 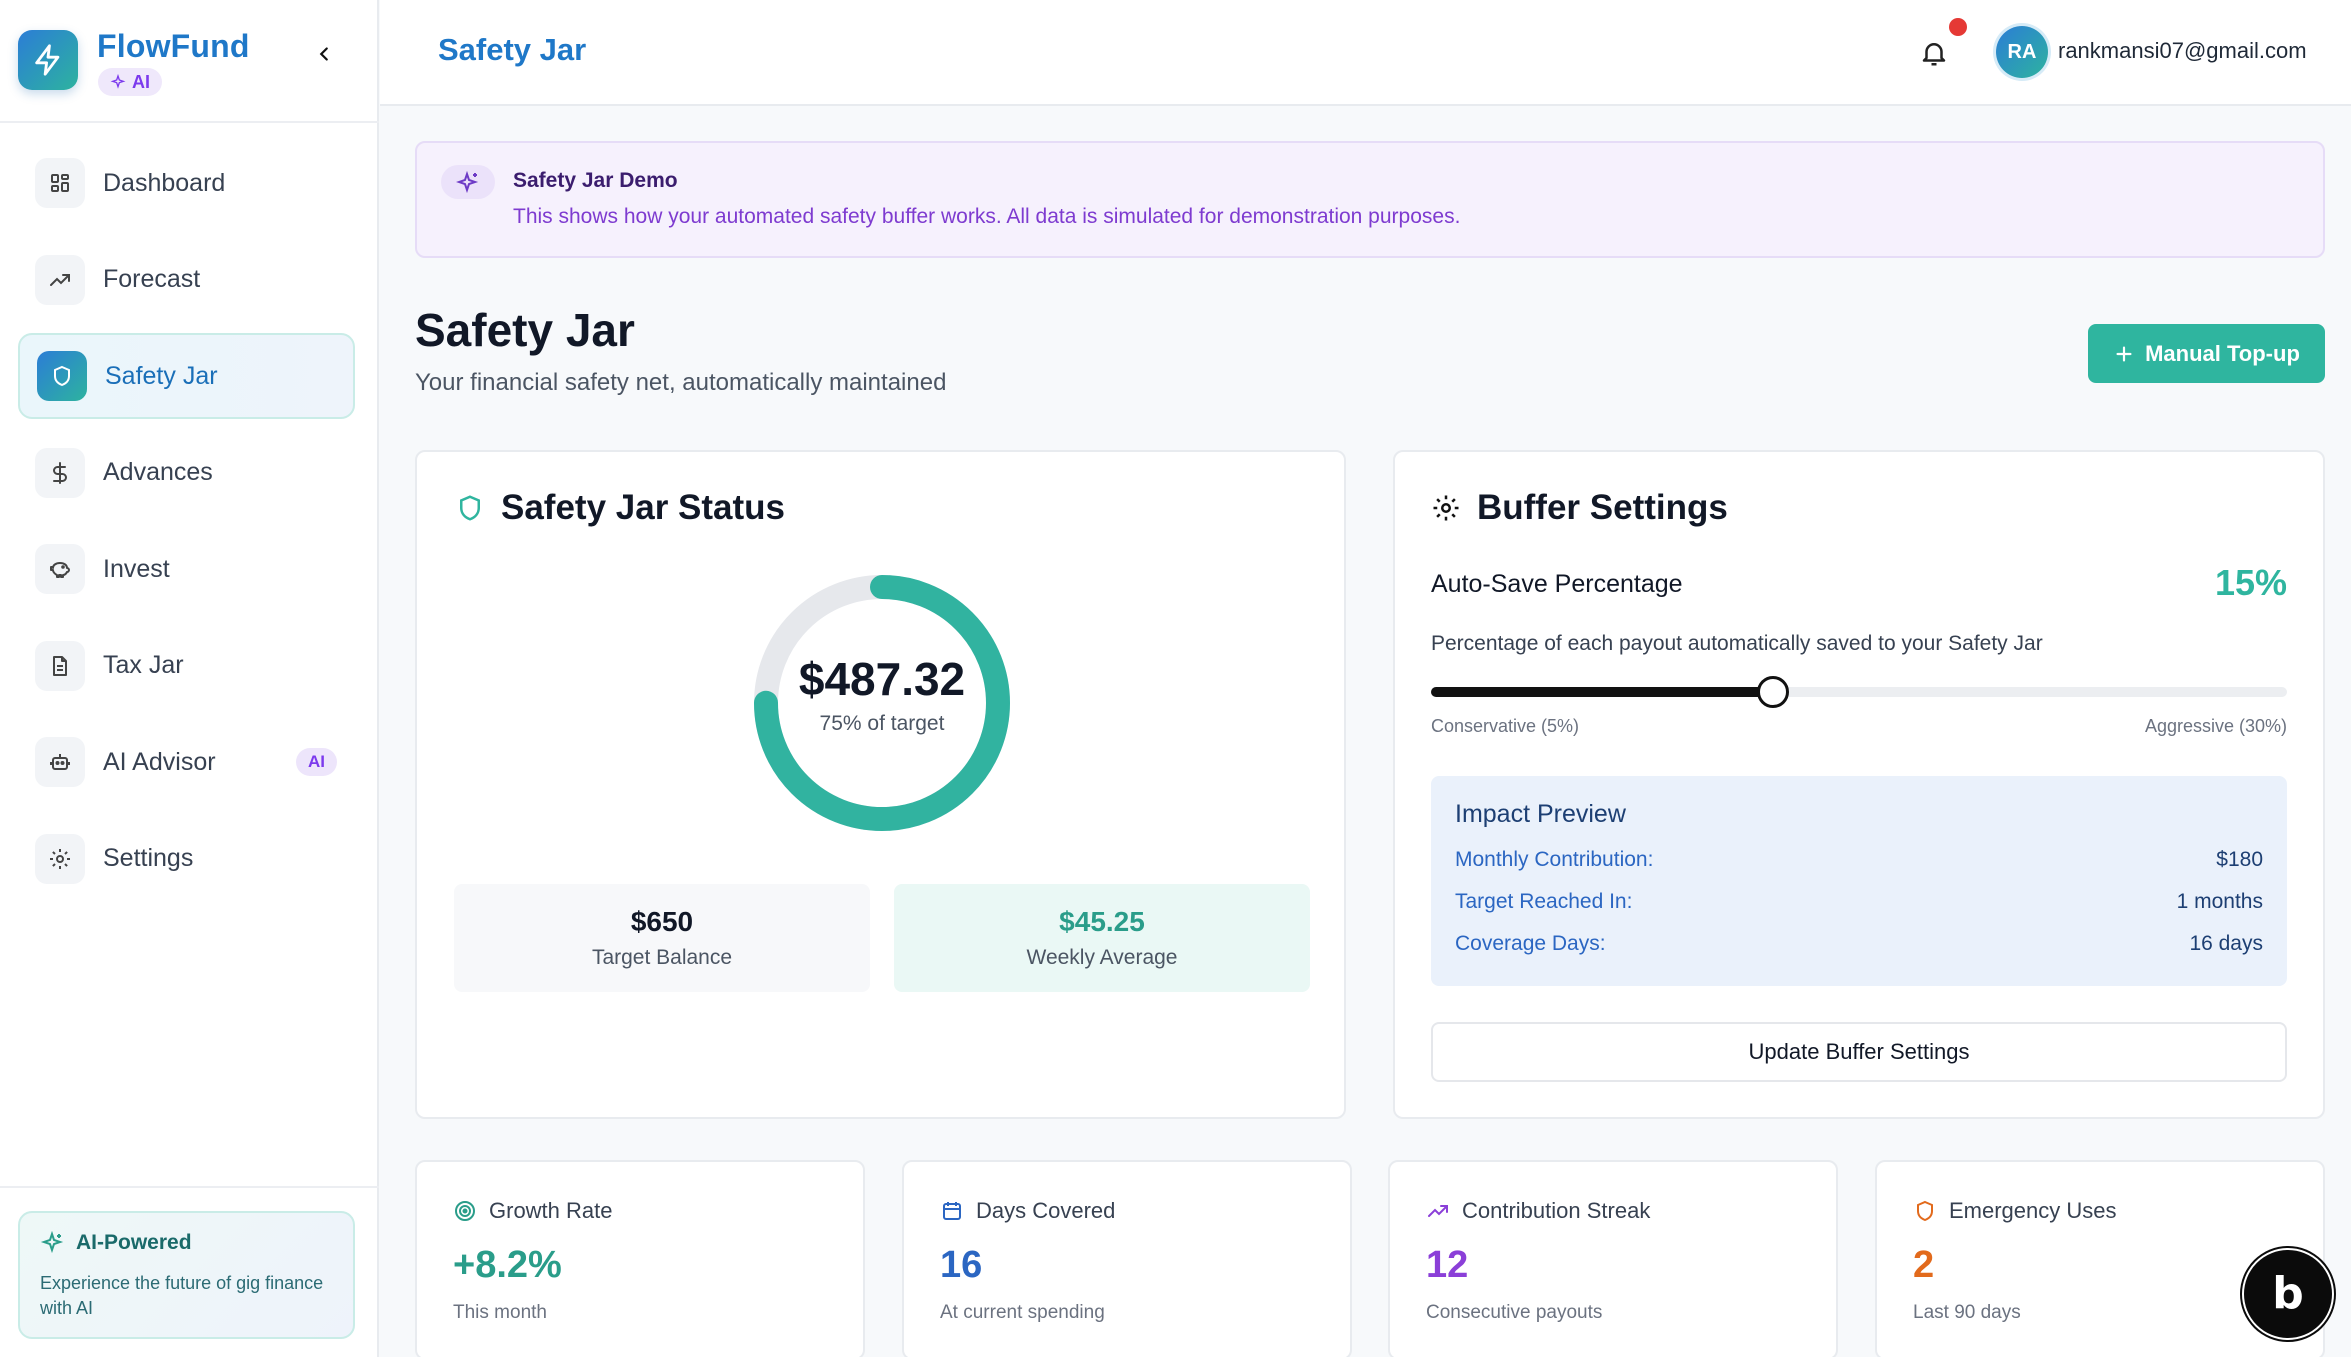 What do you see at coordinates (2215, 726) in the screenshot?
I see `slider-max-label: Aggressive (30%)` at bounding box center [2215, 726].